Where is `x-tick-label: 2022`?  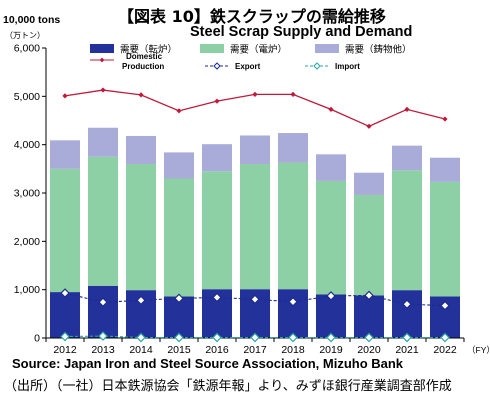 x-tick-label: 2022 is located at coordinates (445, 350).